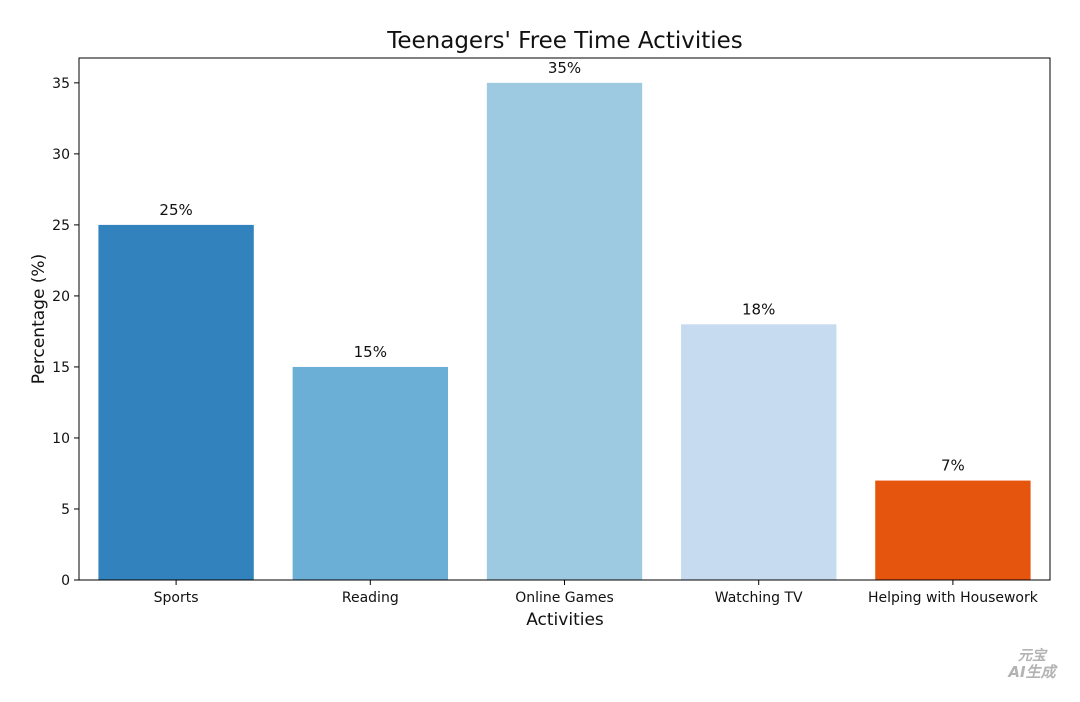 This screenshot has height=702, width=1080. I want to click on y-tick-label-0: 0, so click(65, 581).